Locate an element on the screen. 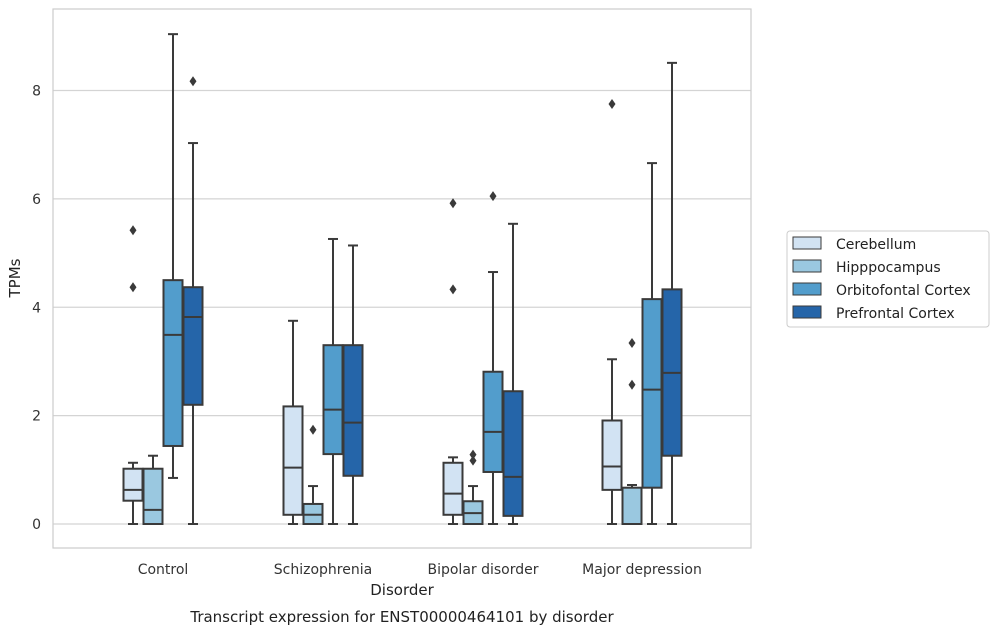 The width and height of the screenshot is (999, 634). x-axis-title: Disorder is located at coordinates (402, 590).